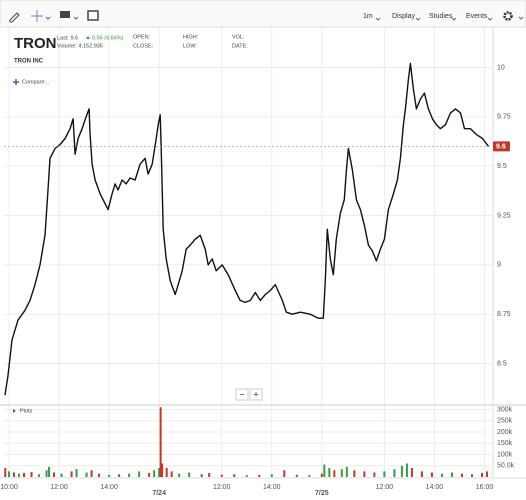  I want to click on settings-icon, so click(508, 16).